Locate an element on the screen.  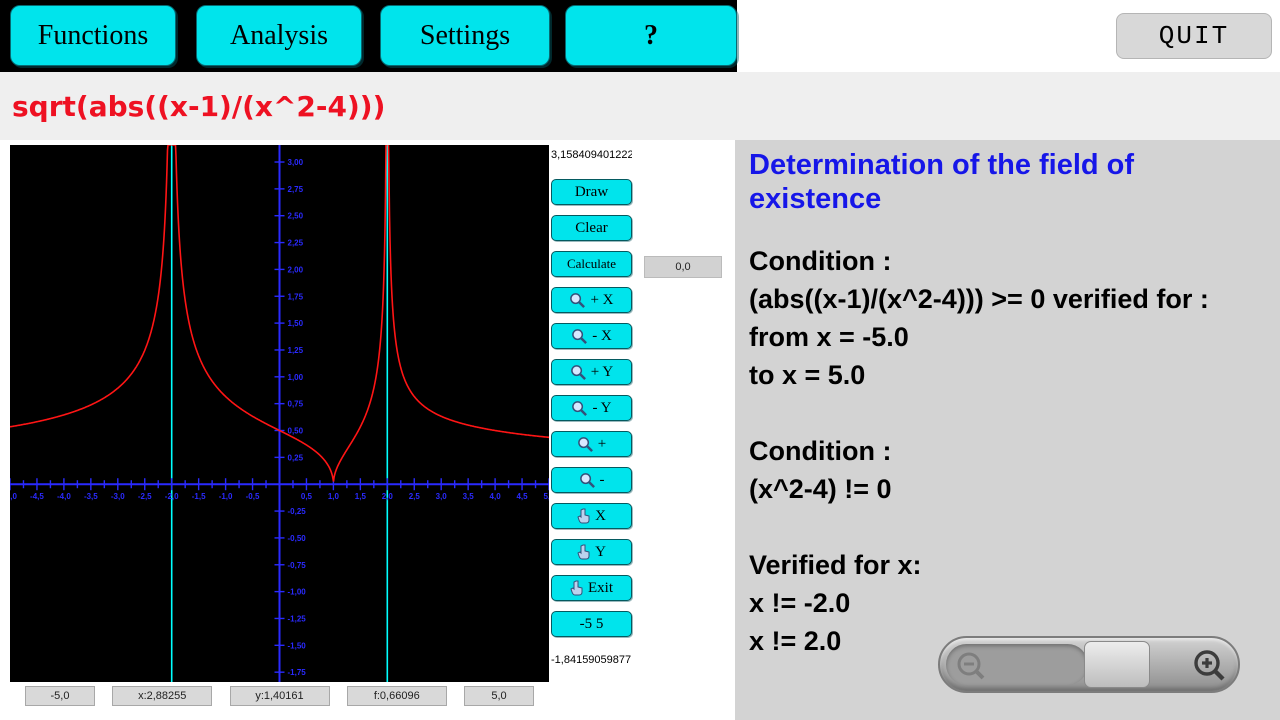
svg-text: -4,0 is located at coordinates (64, 496).